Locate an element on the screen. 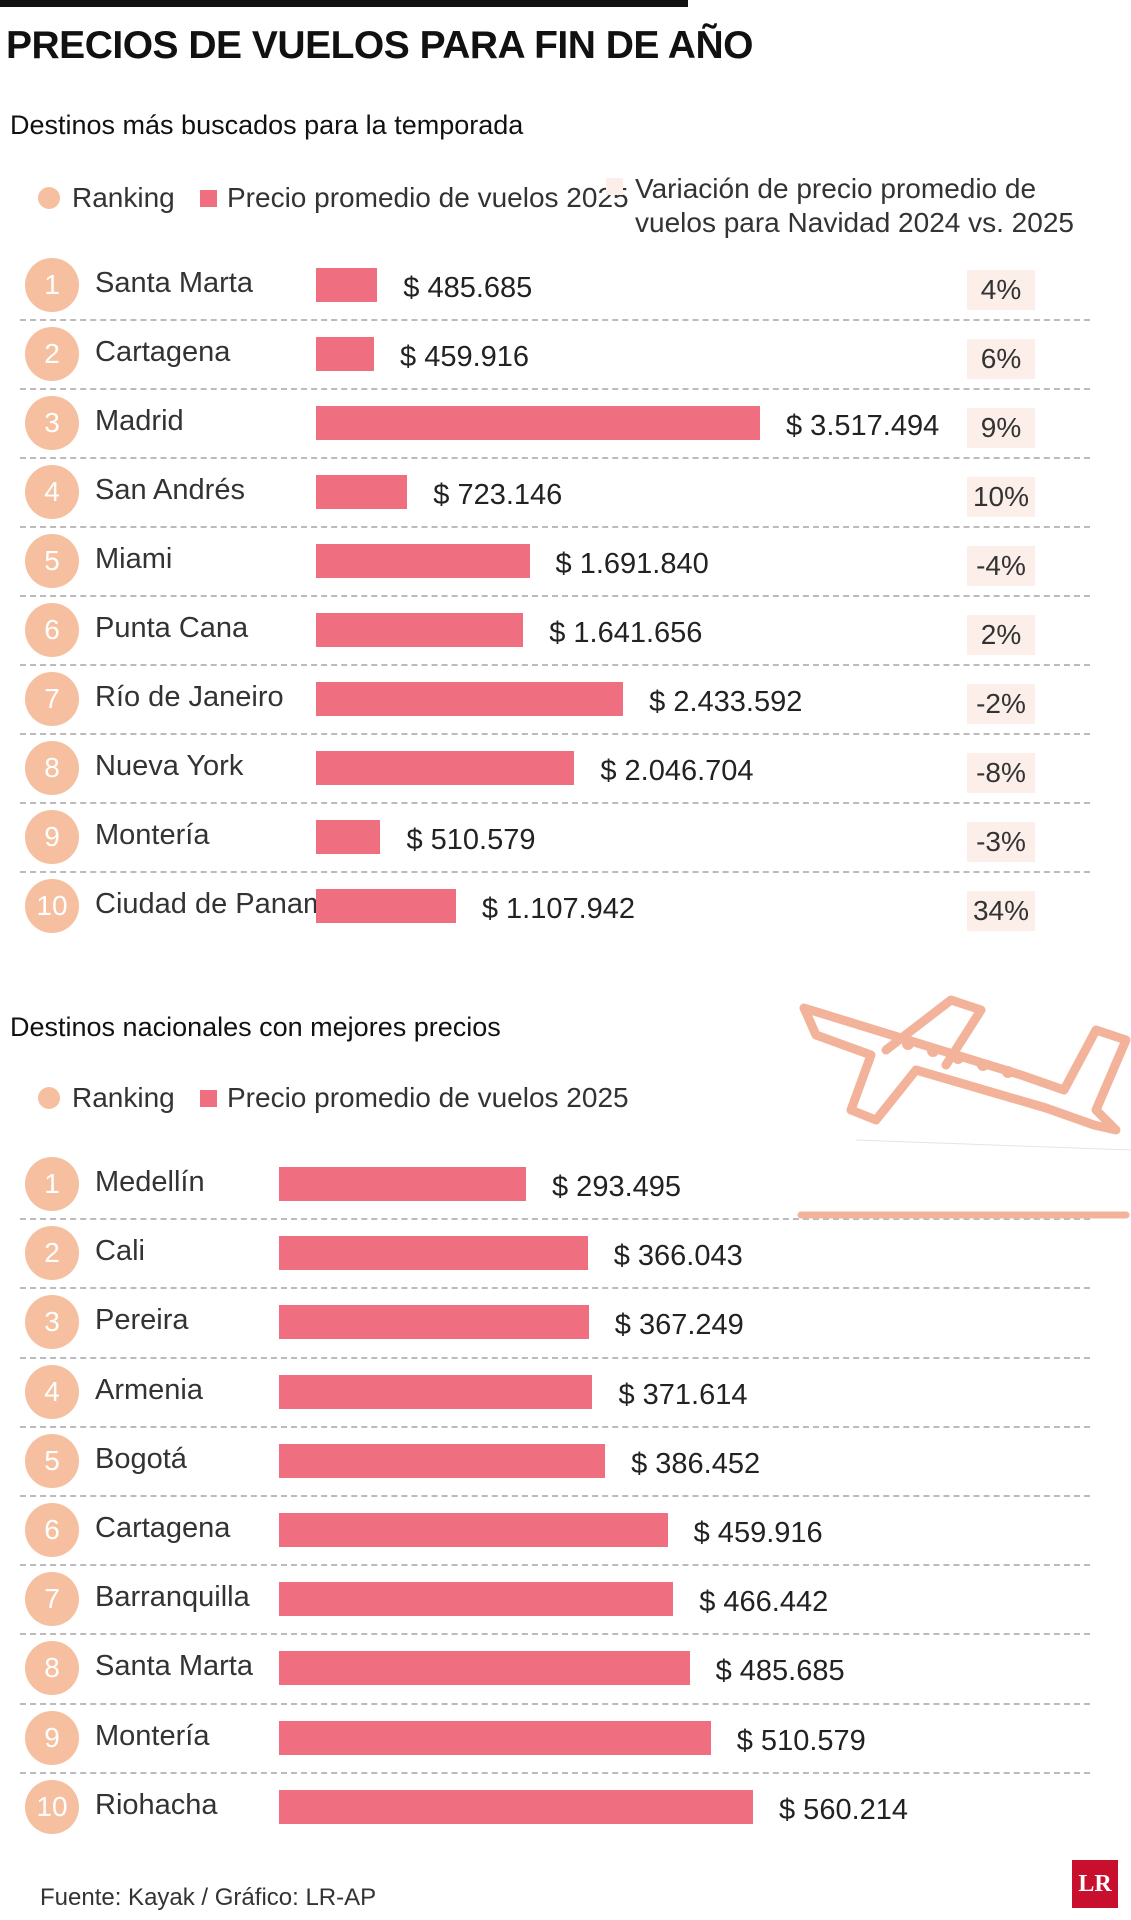  table-row: 10 Riohacha $ 560.214 is located at coordinates (565, 1813).